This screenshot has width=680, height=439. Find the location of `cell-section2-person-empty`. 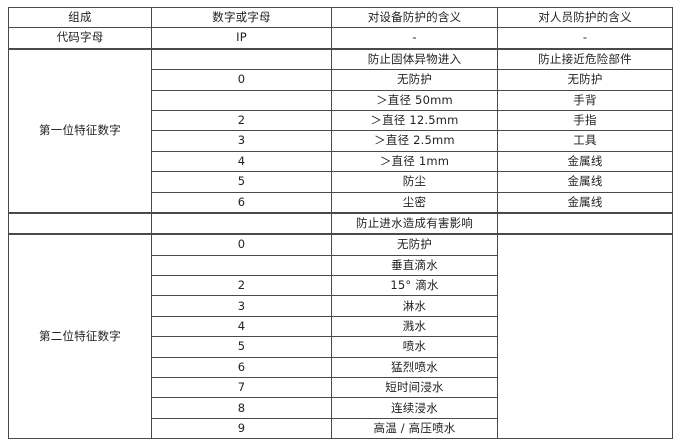

cell-section2-person-empty is located at coordinates (585, 336).